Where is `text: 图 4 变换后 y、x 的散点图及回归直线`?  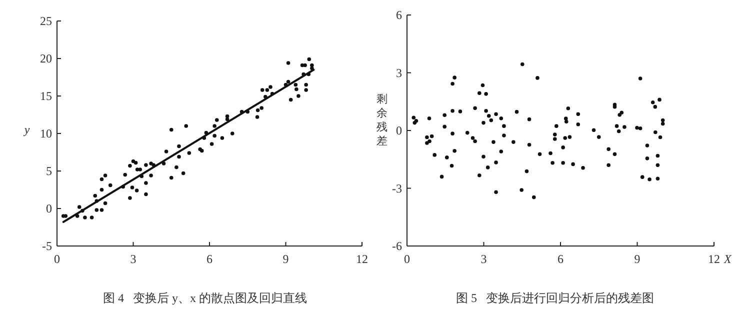 text: 图 4 变换后 y、x 的散点图及回归直线 is located at coordinates (205, 298).